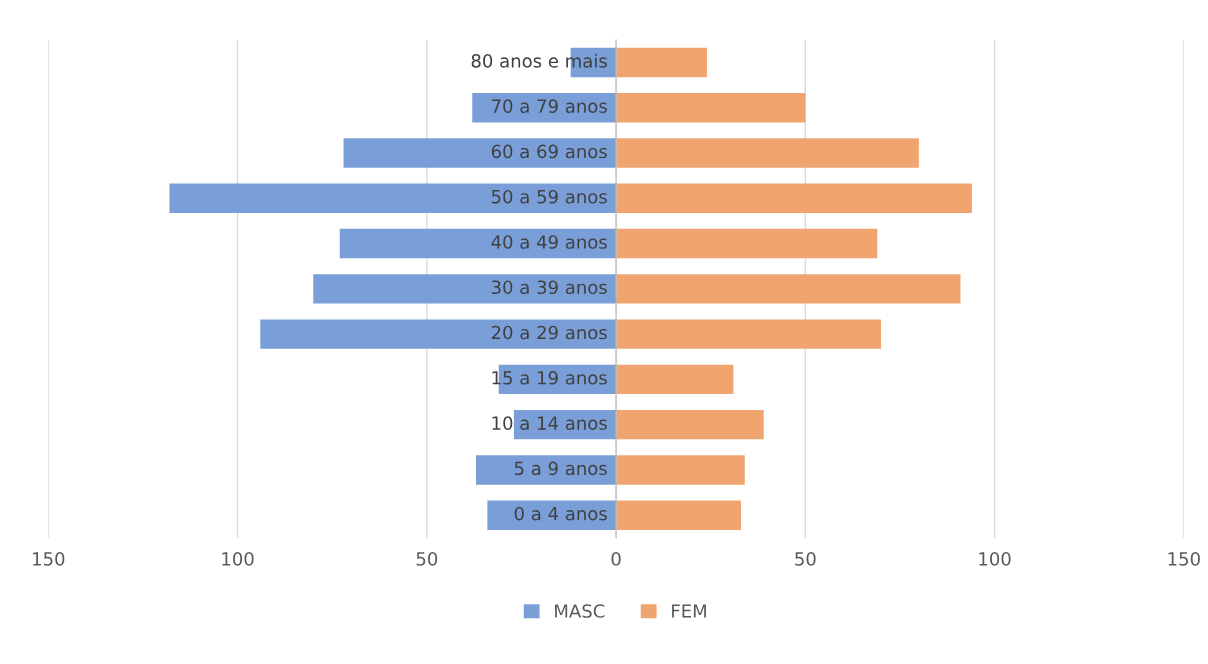 This screenshot has width=1208, height=664. I want to click on y-tick-label: 60 a 69 anos, so click(549, 151).